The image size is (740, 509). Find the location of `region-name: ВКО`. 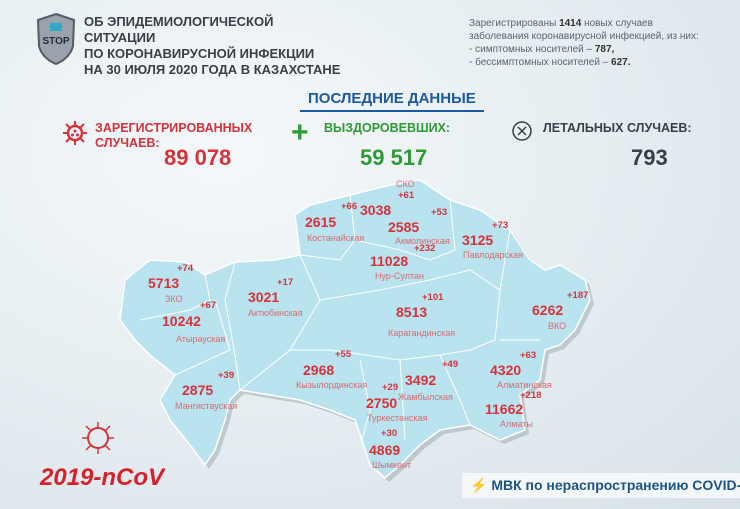

region-name: ВКО is located at coordinates (557, 326).